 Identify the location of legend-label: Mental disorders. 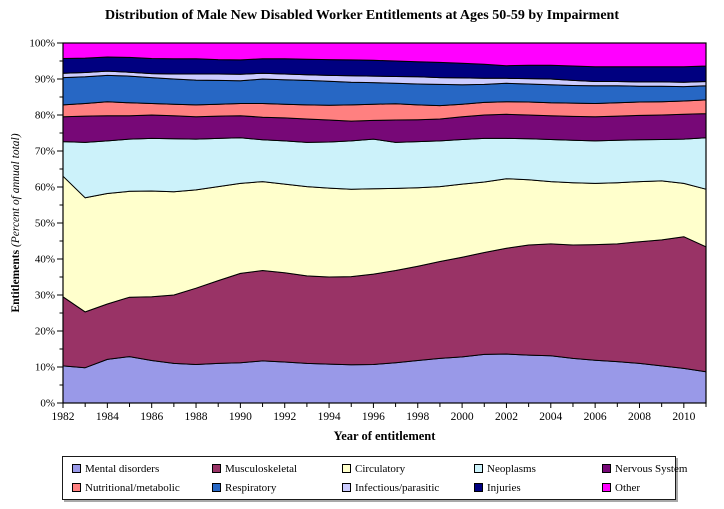
(122, 468).